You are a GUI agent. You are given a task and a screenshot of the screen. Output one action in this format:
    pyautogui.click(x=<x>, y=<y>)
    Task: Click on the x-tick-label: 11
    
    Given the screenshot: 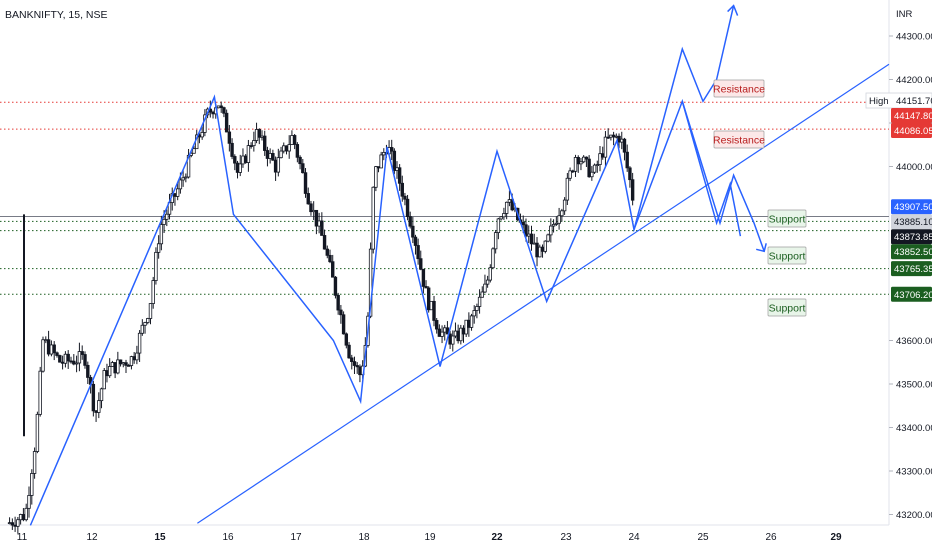 What is the action you would take?
    pyautogui.click(x=22, y=537)
    